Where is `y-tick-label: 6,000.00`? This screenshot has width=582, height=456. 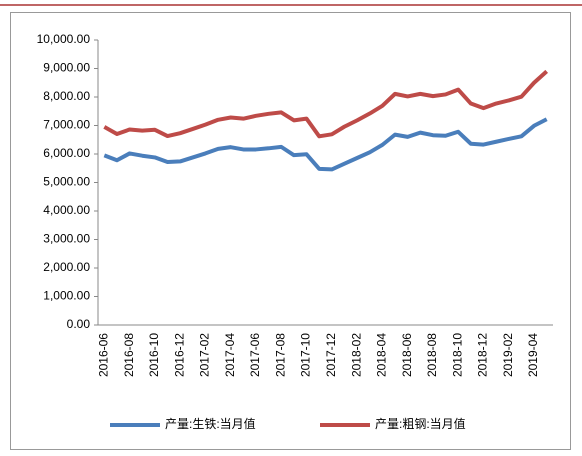 y-tick-label: 6,000.00 is located at coordinates (66, 153).